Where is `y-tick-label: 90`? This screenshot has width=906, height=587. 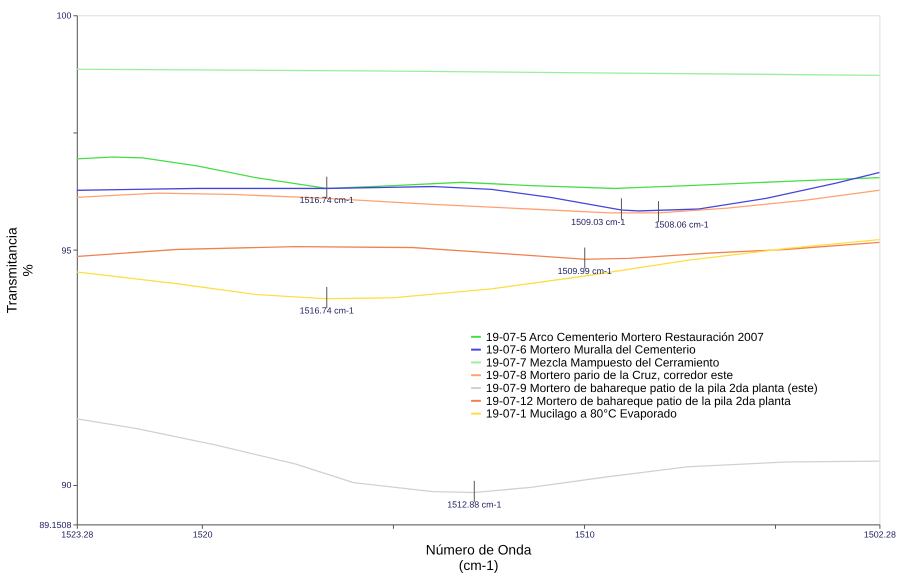
y-tick-label: 90 is located at coordinates (67, 485).